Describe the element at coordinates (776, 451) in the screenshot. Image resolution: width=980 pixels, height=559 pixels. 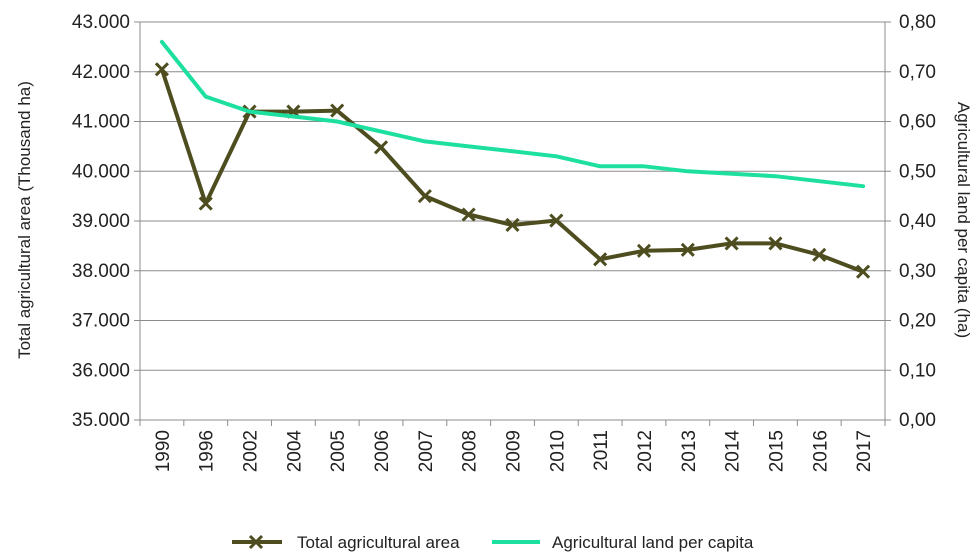
I see `x-tick-label: 2015` at that location.